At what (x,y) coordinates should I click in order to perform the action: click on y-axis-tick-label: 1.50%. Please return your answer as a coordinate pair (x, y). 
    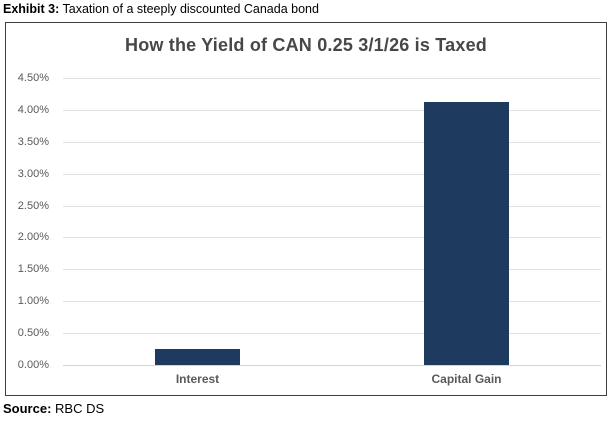
    Looking at the image, I should click on (33, 269).